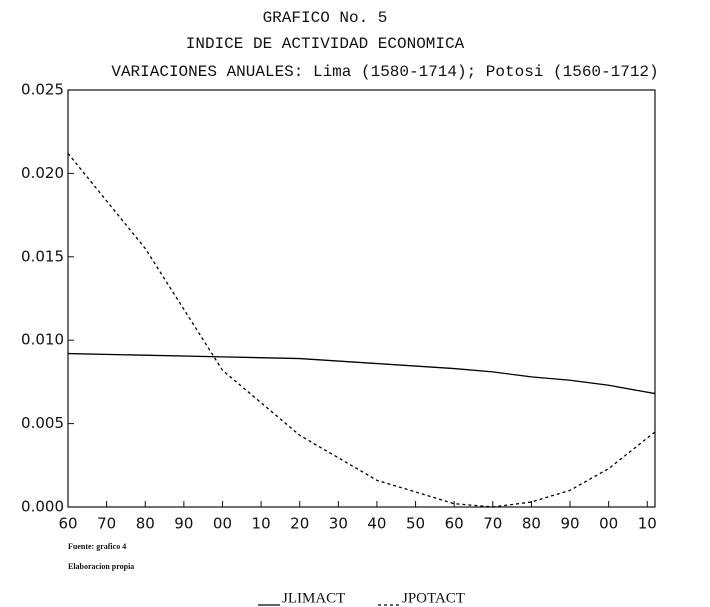 This screenshot has width=710, height=607. What do you see at coordinates (42, 423) in the screenshot?
I see `y-tick-label: 0.005` at bounding box center [42, 423].